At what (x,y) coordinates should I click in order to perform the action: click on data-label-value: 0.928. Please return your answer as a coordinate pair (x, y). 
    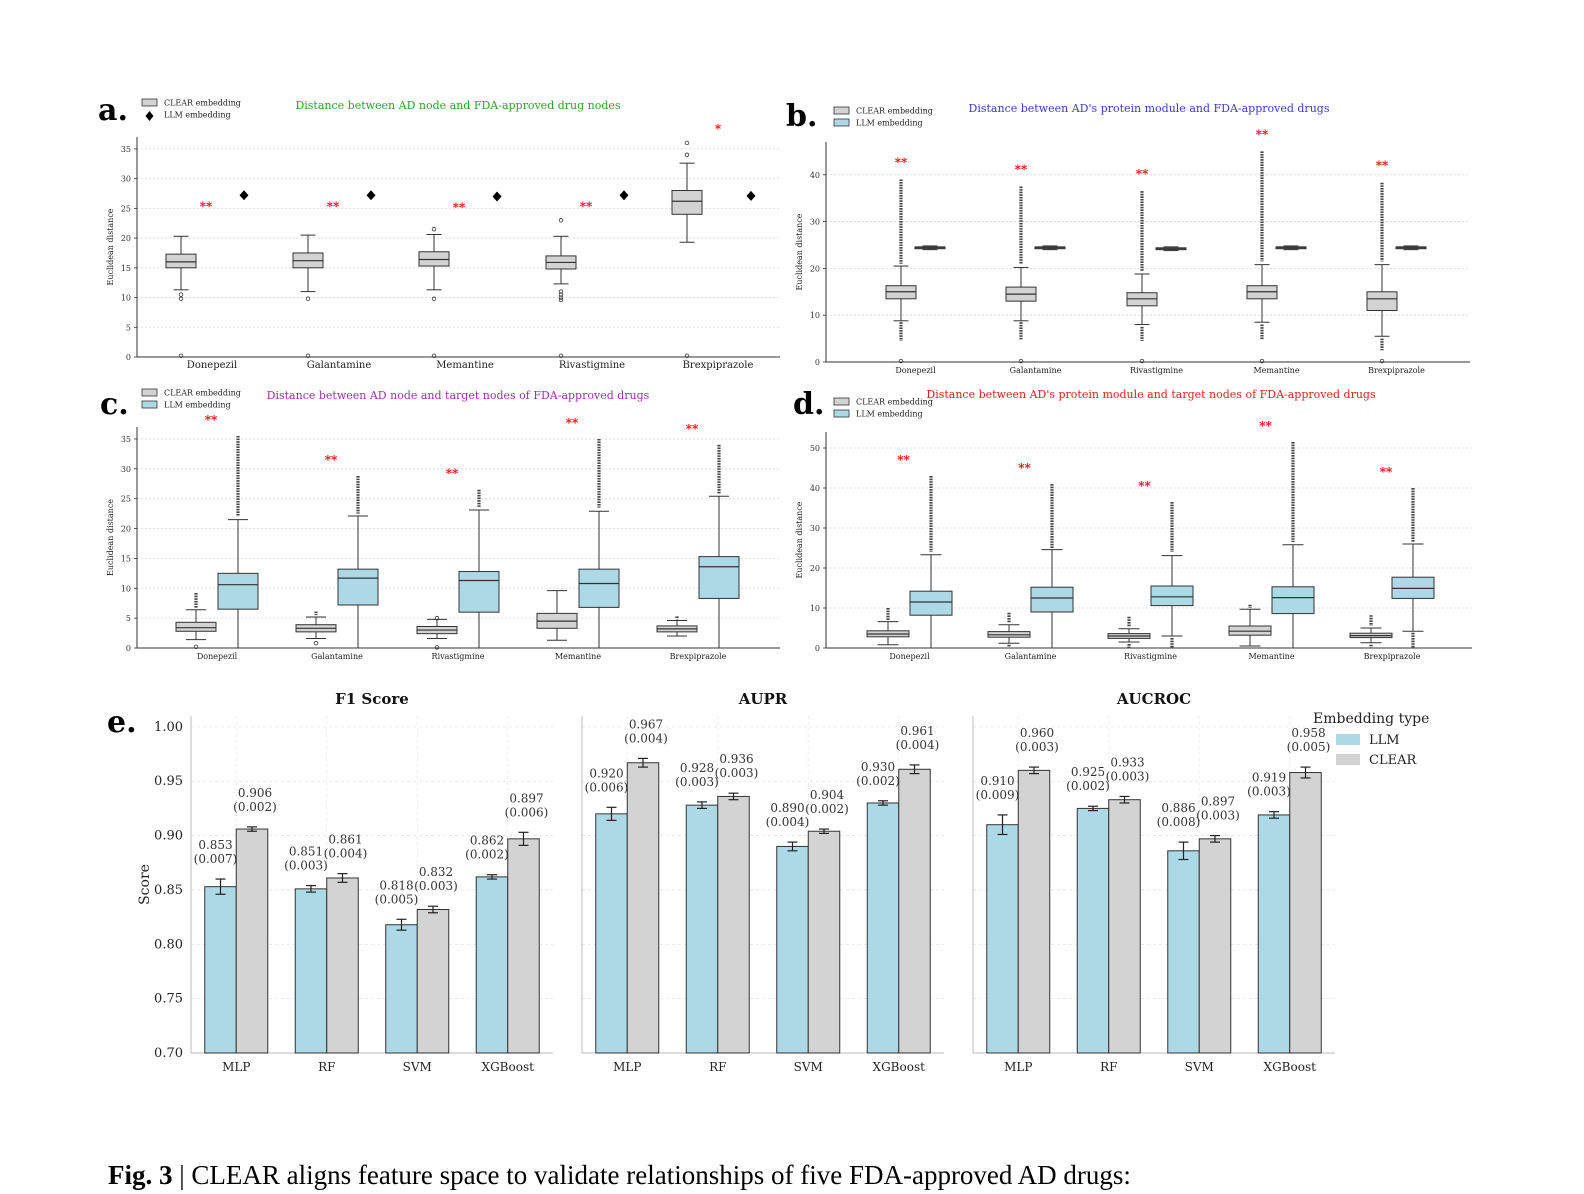
    Looking at the image, I should click on (697, 768).